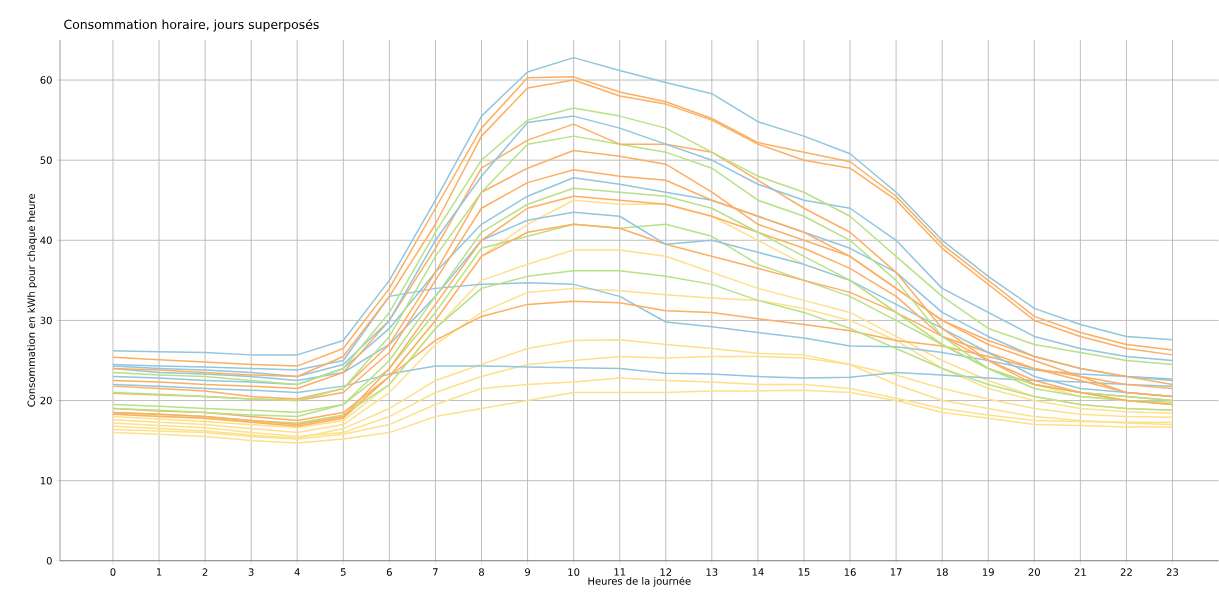 Image resolution: width=1219 pixels, height=605 pixels. What do you see at coordinates (1126, 572) in the screenshot?
I see `x-tick-label: 22` at bounding box center [1126, 572].